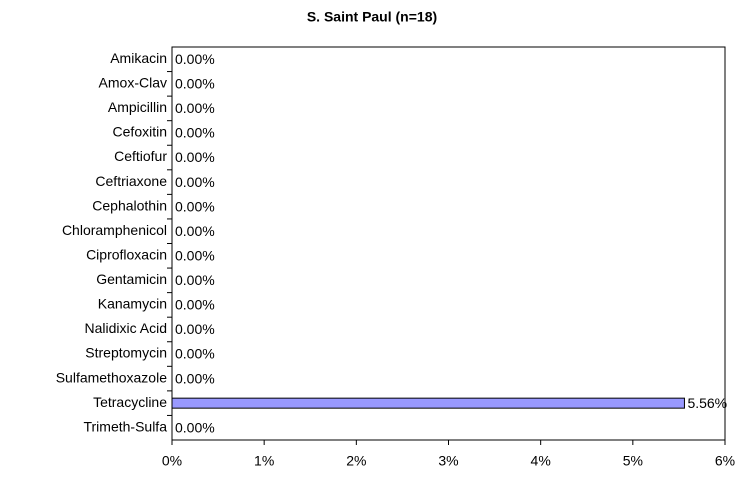 This screenshot has width=745, height=484. I want to click on y-tick-label: Trimeth-Sulfa, so click(125, 426).